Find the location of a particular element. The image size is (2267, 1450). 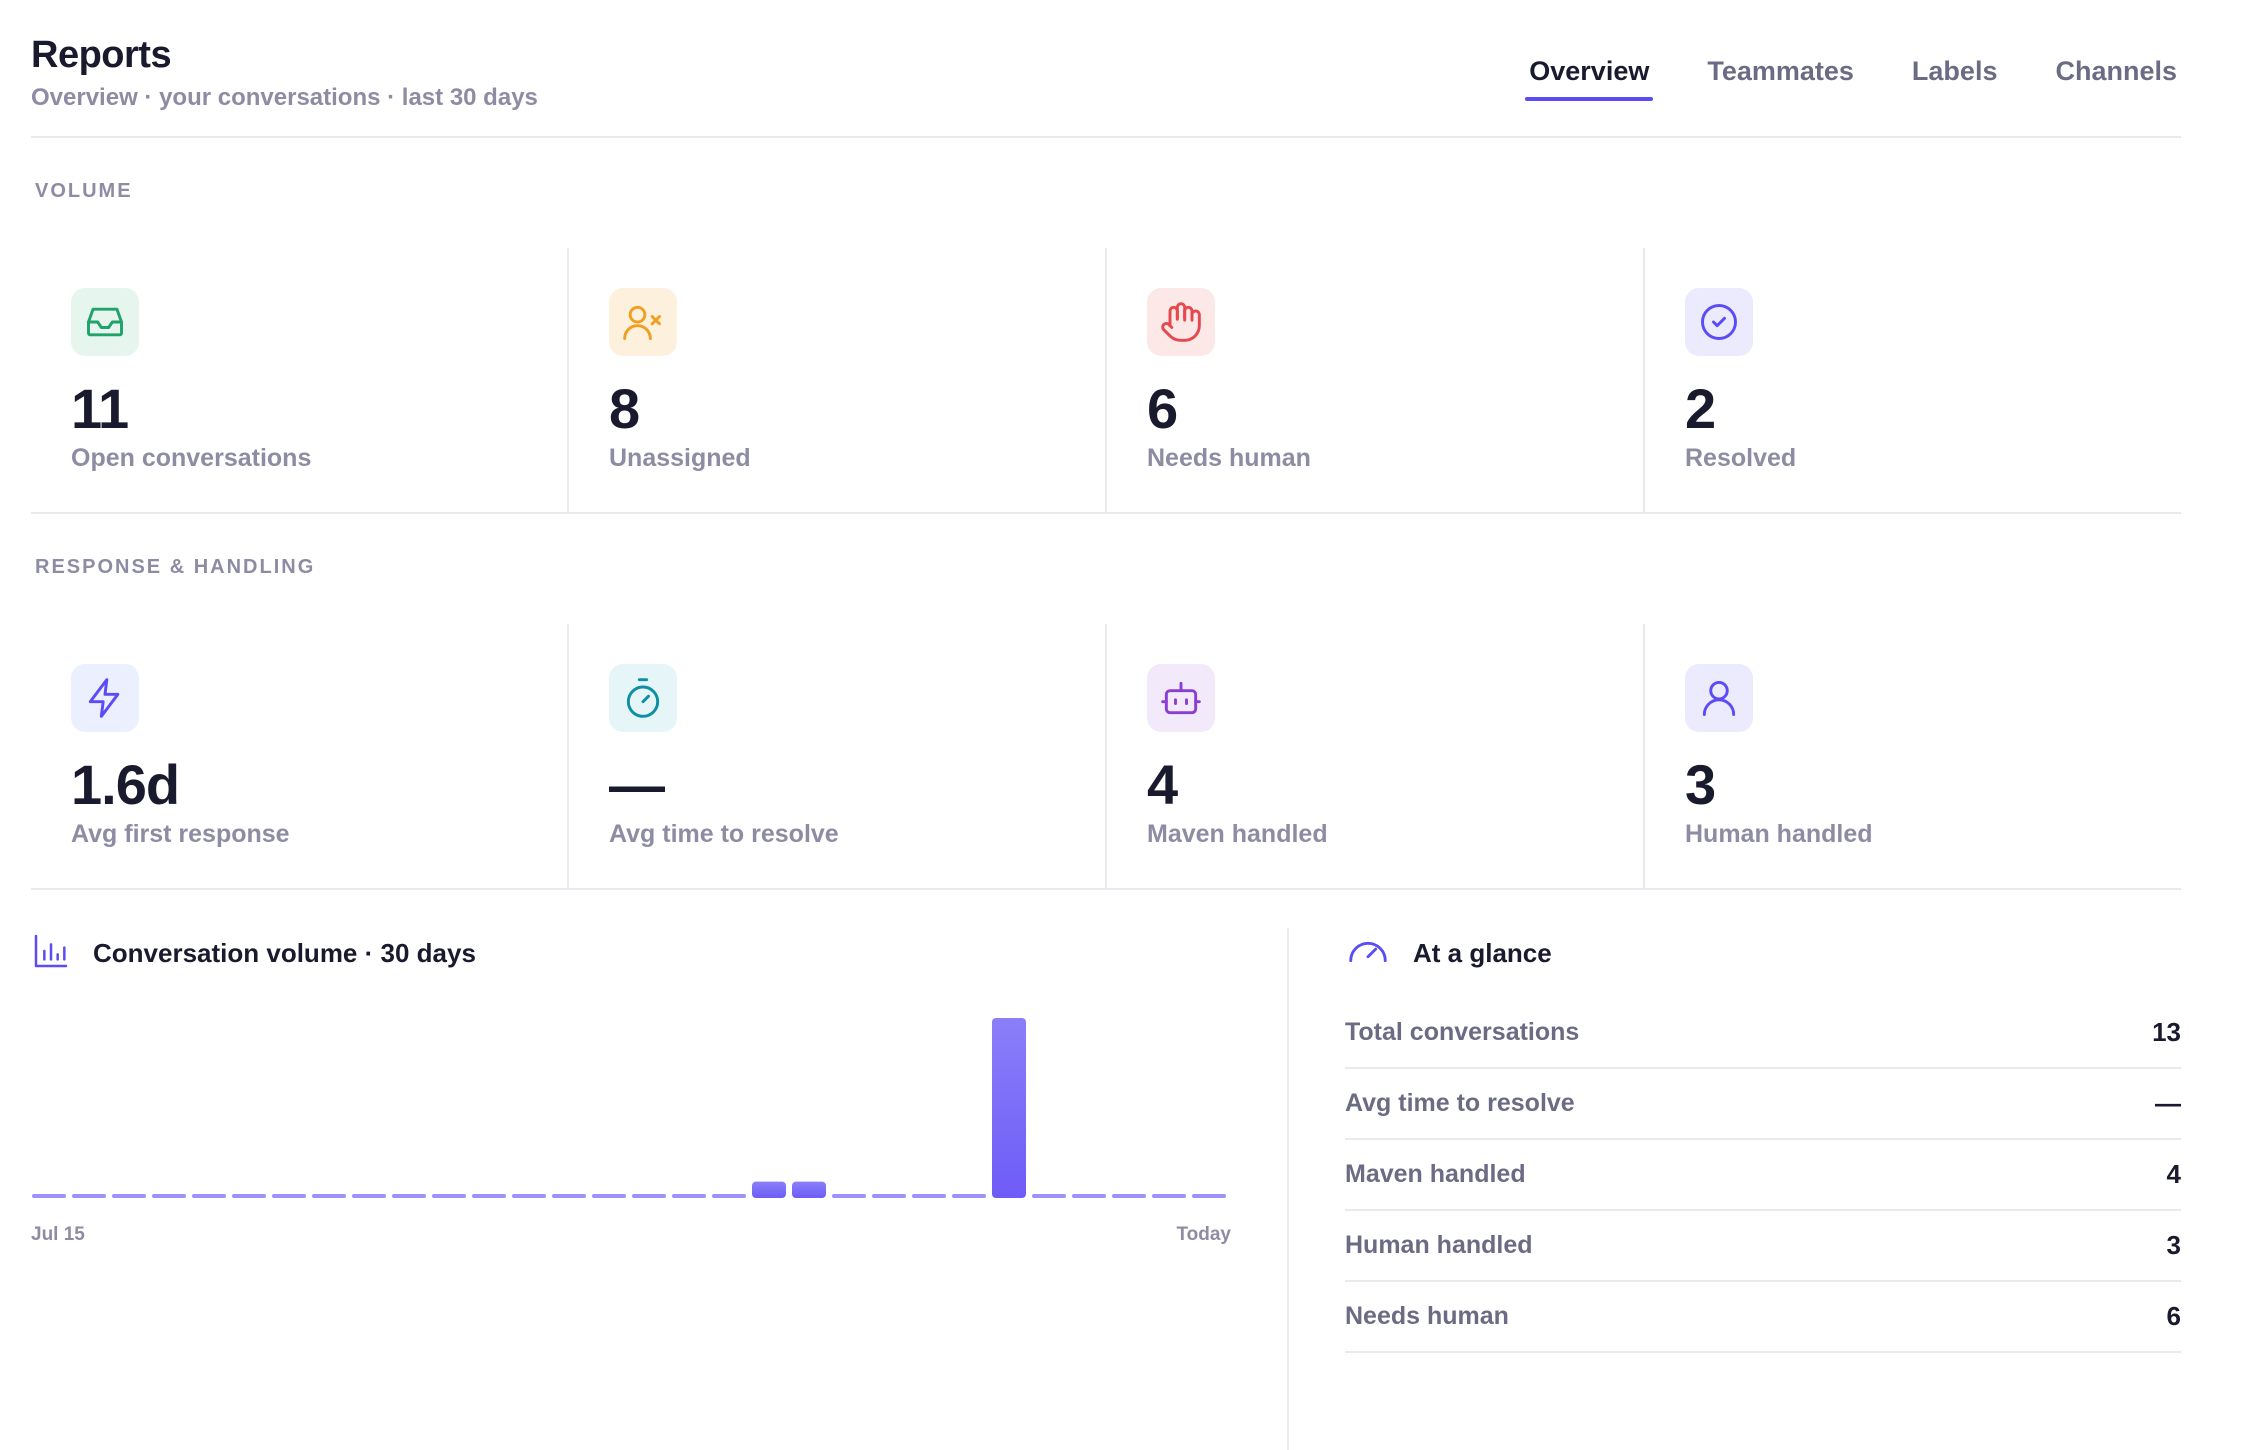

metric-avg-first-response: 1.6d Avg first response is located at coordinates (300, 756).